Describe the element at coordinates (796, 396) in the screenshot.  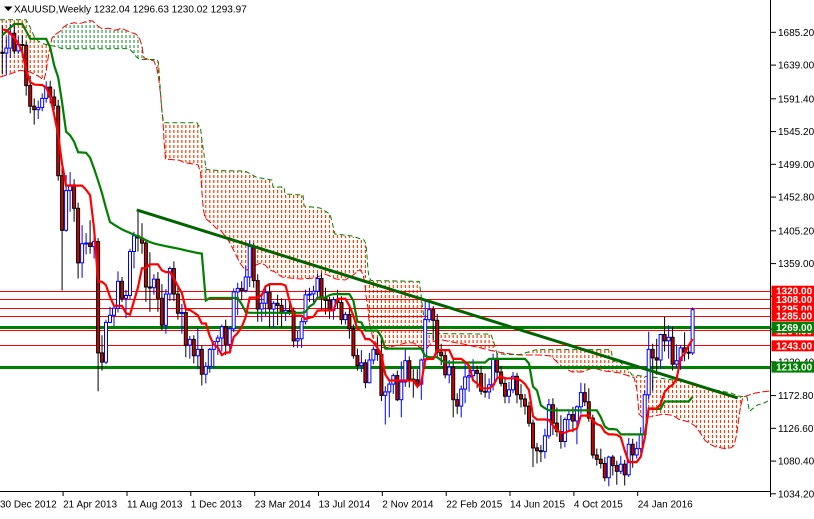
I see `svg-text: 1172.80` at that location.